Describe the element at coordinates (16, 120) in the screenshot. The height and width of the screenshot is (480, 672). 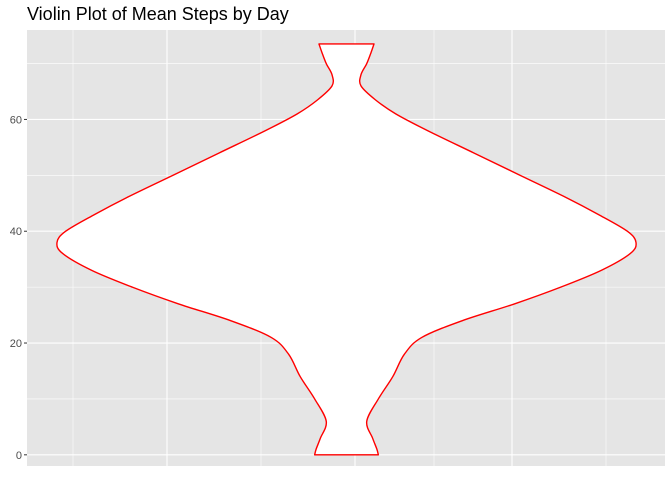
I see `y-tick-label: 60` at that location.